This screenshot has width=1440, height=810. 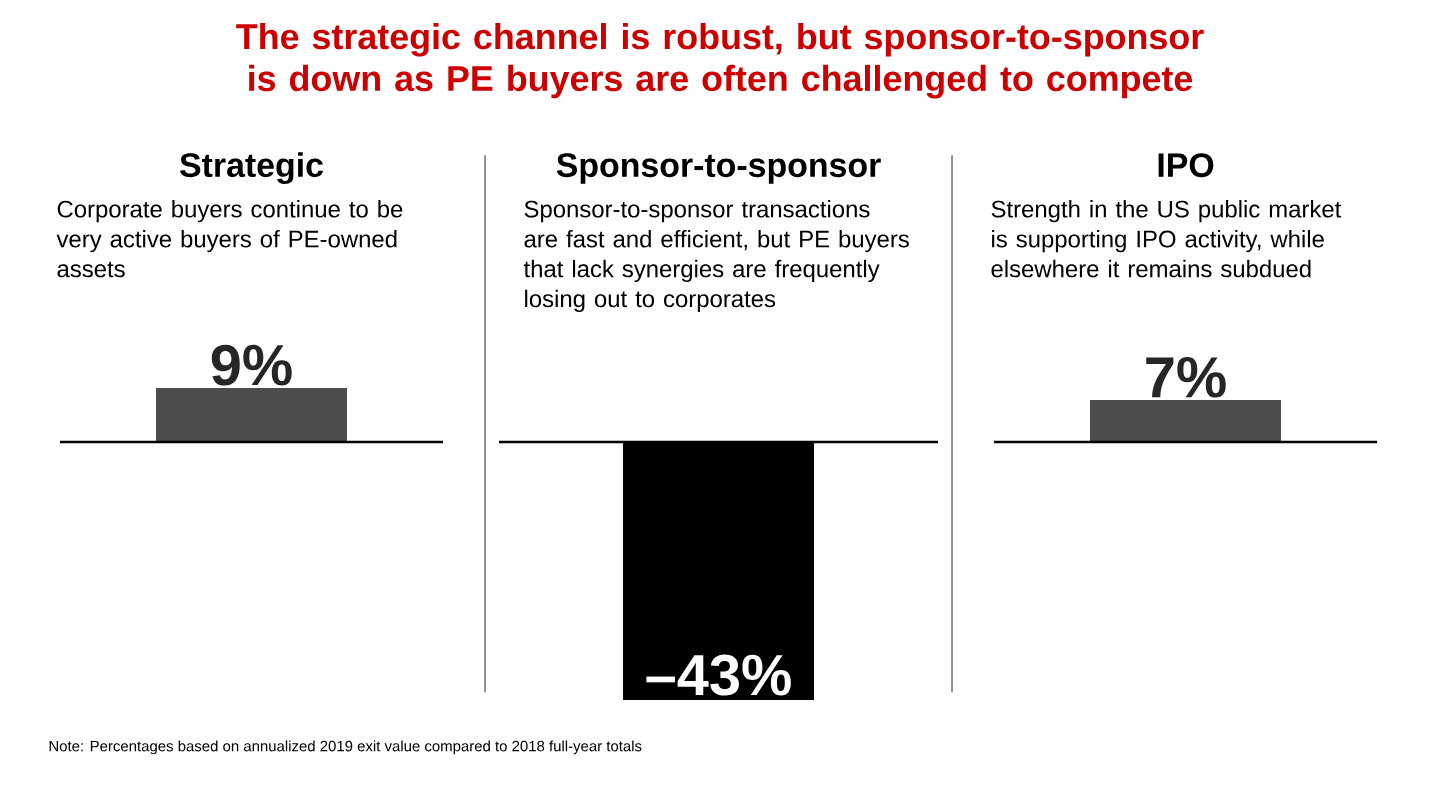 I want to click on data-label: –43%, so click(x=718, y=675).